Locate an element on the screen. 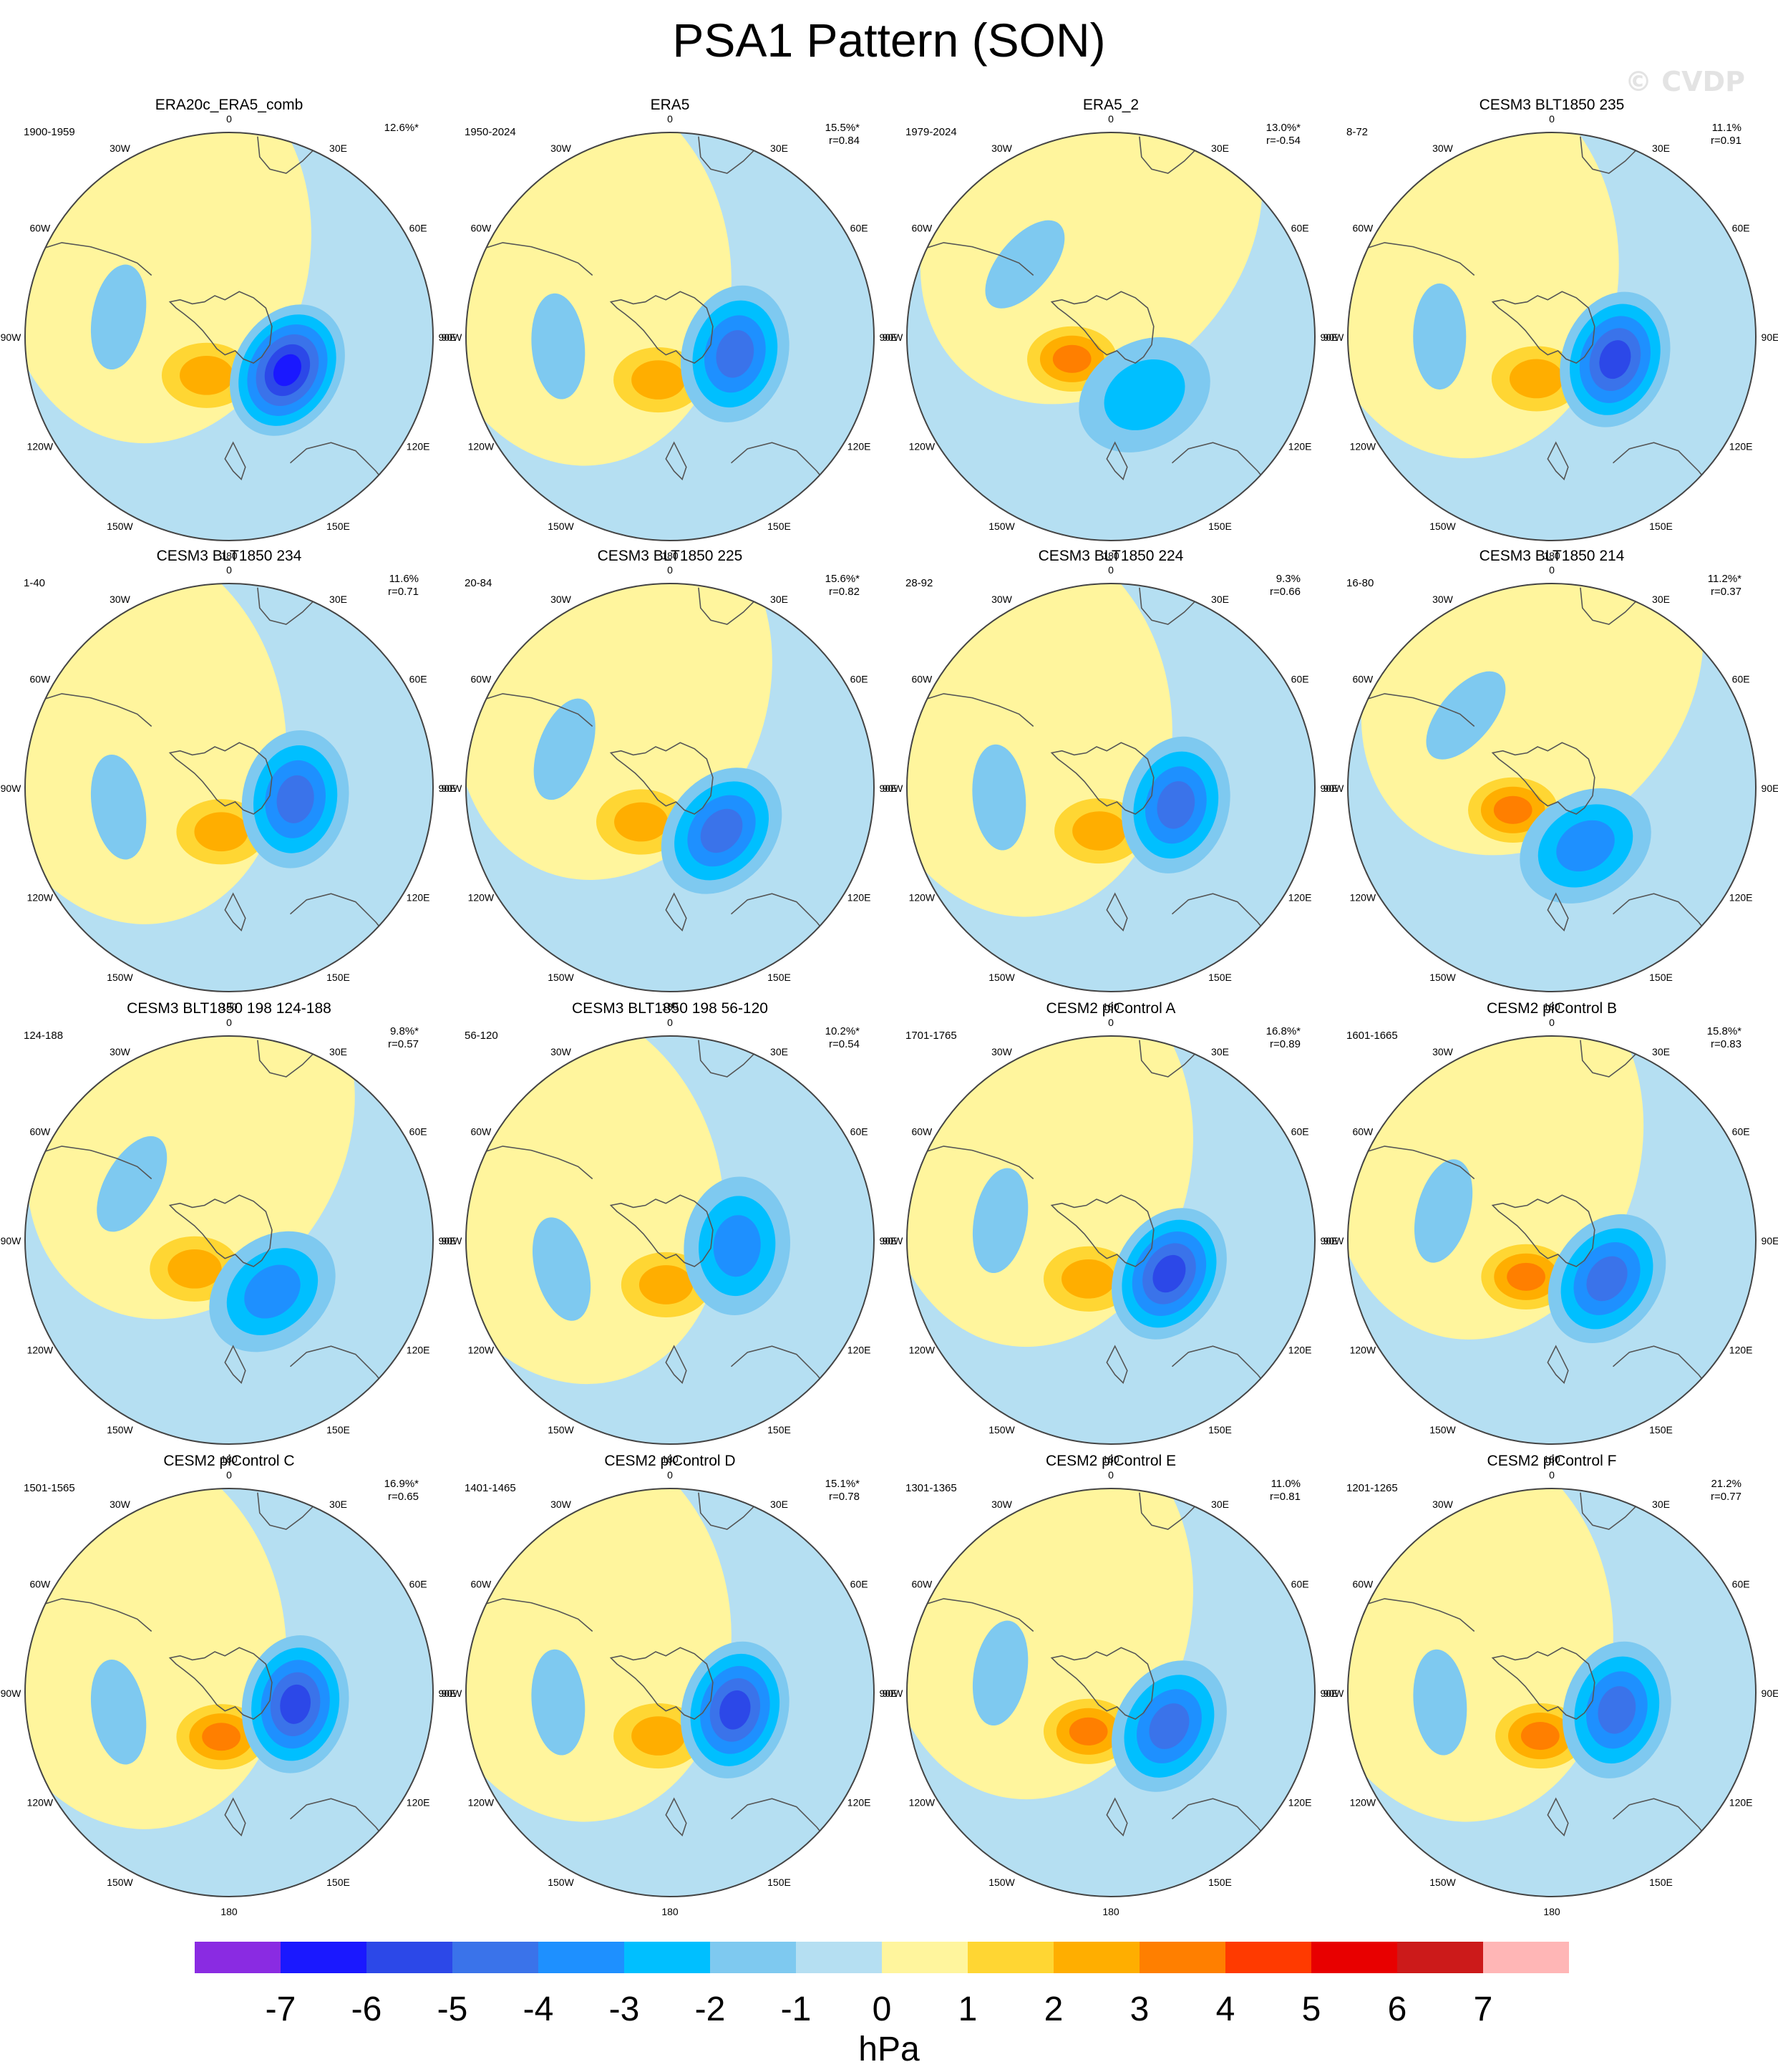 This screenshot has width=1778, height=2072. panel-period: 1601-1665 is located at coordinates (1372, 1036).